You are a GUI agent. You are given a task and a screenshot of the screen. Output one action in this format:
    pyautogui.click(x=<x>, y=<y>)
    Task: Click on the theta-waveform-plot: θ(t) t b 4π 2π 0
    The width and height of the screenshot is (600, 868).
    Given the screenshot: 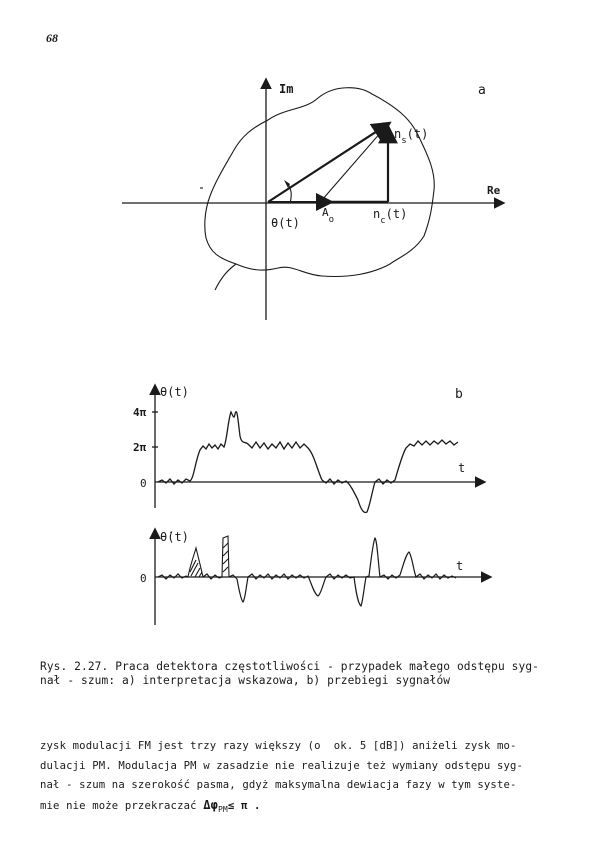 What is the action you would take?
    pyautogui.click(x=310, y=448)
    